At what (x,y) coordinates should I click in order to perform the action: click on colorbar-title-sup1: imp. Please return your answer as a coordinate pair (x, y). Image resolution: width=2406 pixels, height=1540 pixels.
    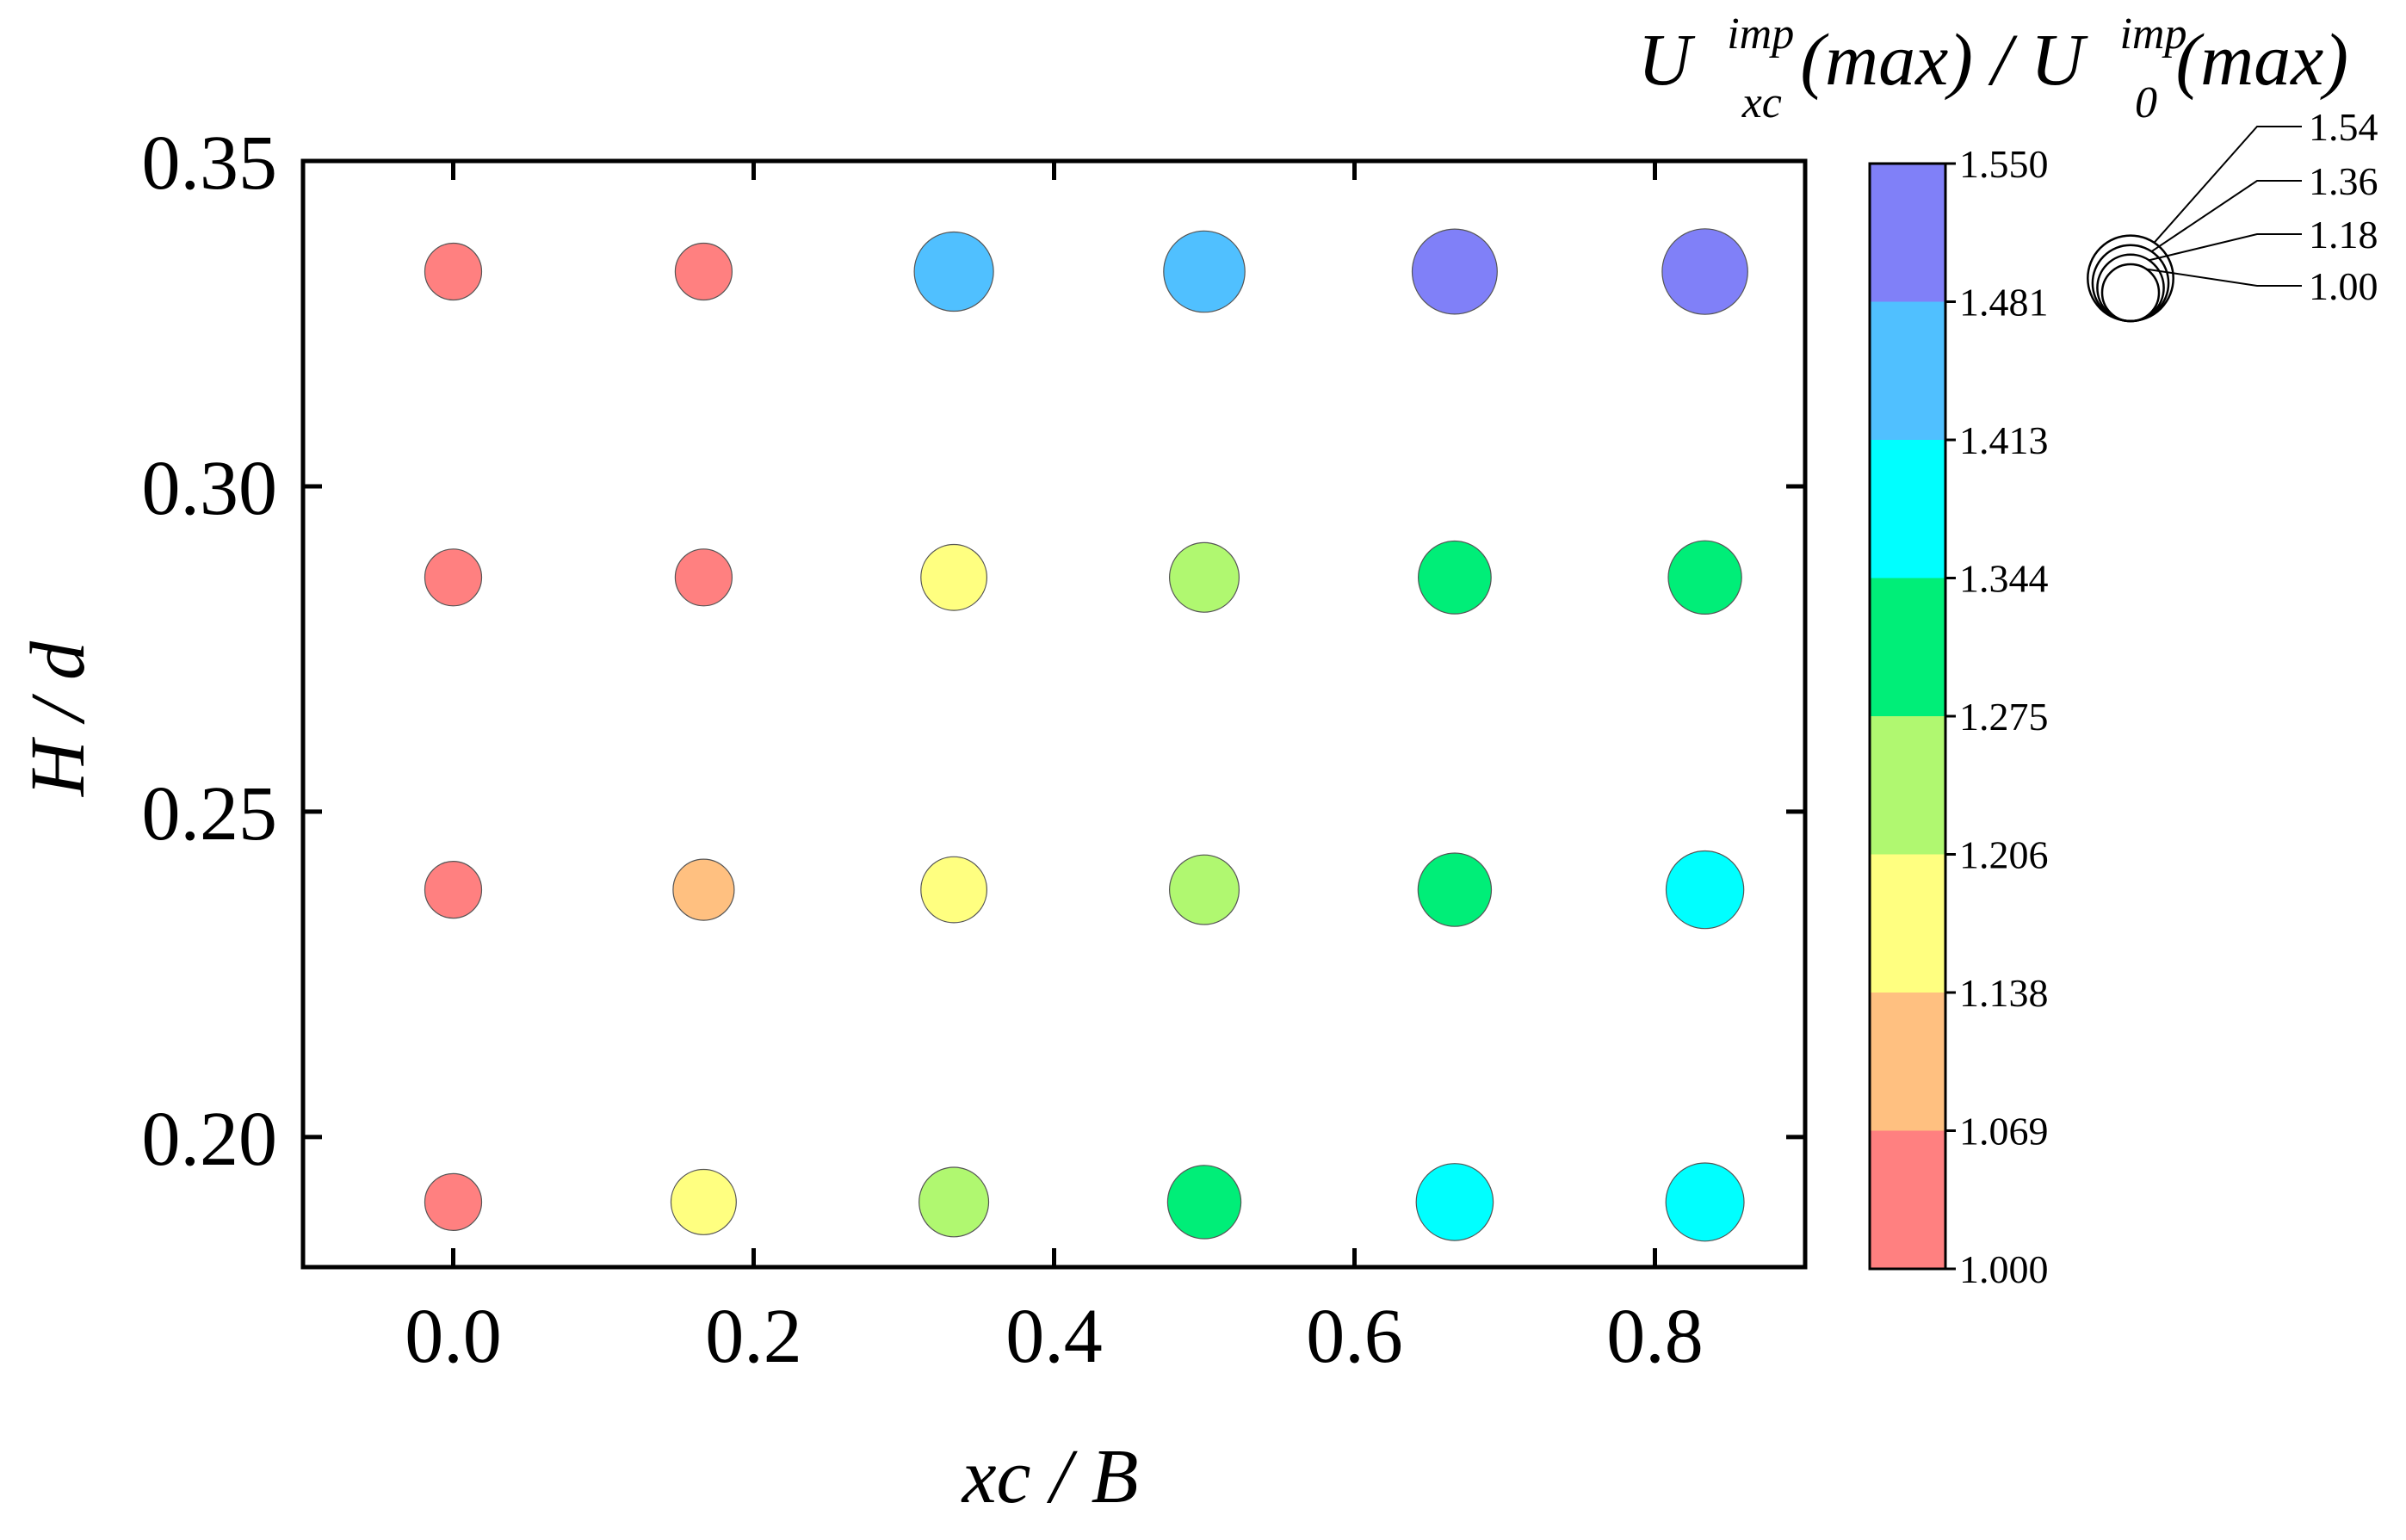
    Looking at the image, I should click on (1760, 34).